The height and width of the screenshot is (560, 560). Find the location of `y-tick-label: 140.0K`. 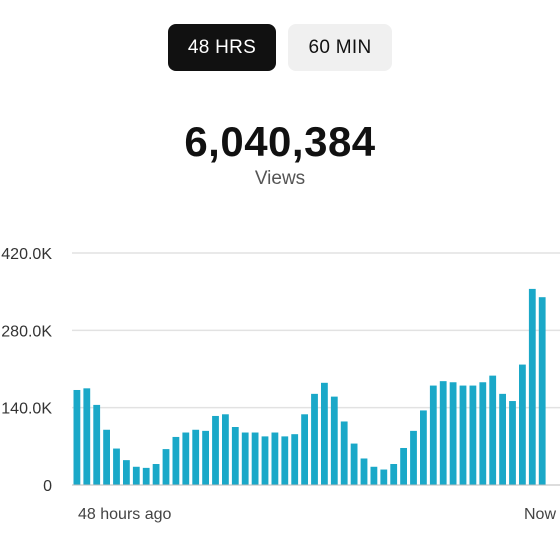

y-tick-label: 140.0K is located at coordinates (26, 409).